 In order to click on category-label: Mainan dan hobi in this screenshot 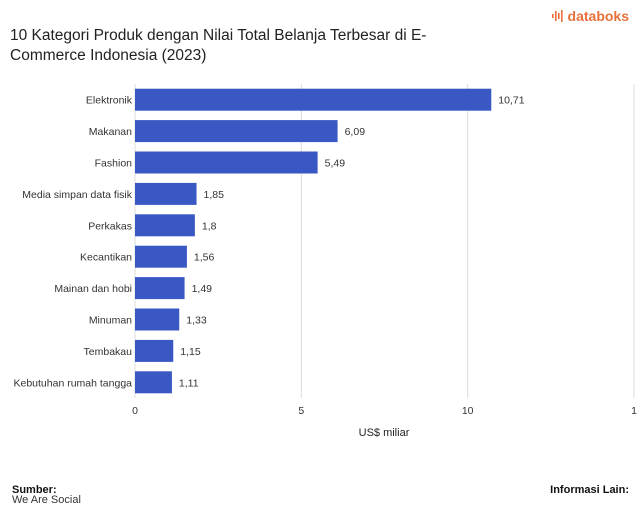, I will do `click(93, 289)`.